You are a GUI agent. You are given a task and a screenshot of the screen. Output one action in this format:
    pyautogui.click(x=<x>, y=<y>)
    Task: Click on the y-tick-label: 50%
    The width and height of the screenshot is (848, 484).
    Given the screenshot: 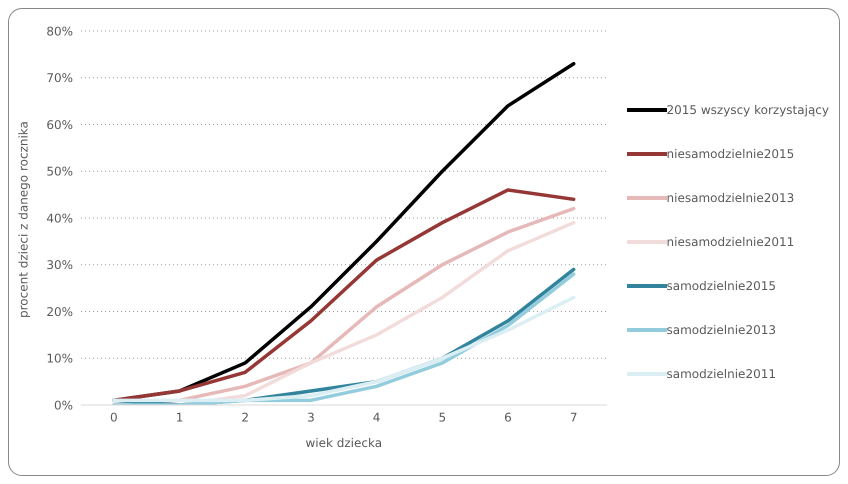 What is the action you would take?
    pyautogui.click(x=59, y=171)
    